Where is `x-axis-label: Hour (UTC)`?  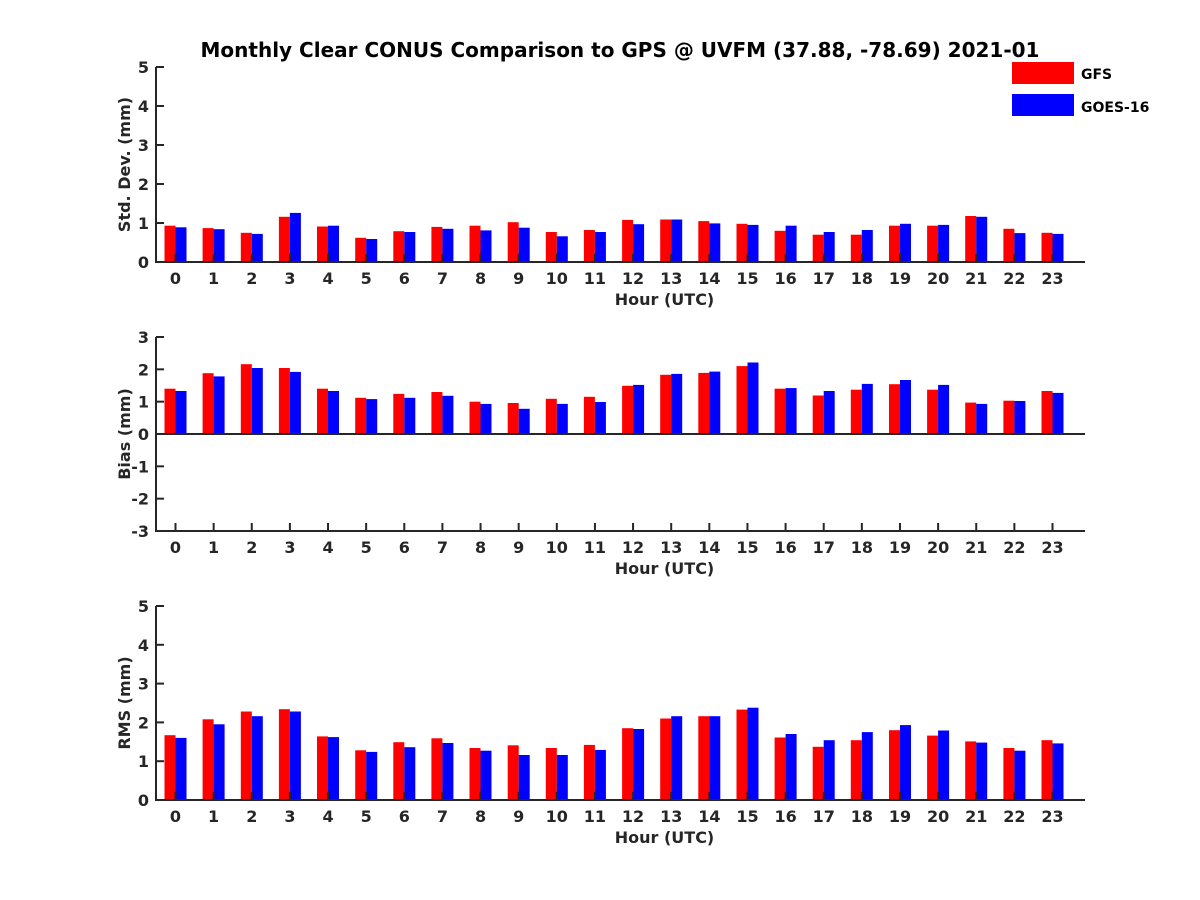
x-axis-label: Hour (UTC) is located at coordinates (665, 837).